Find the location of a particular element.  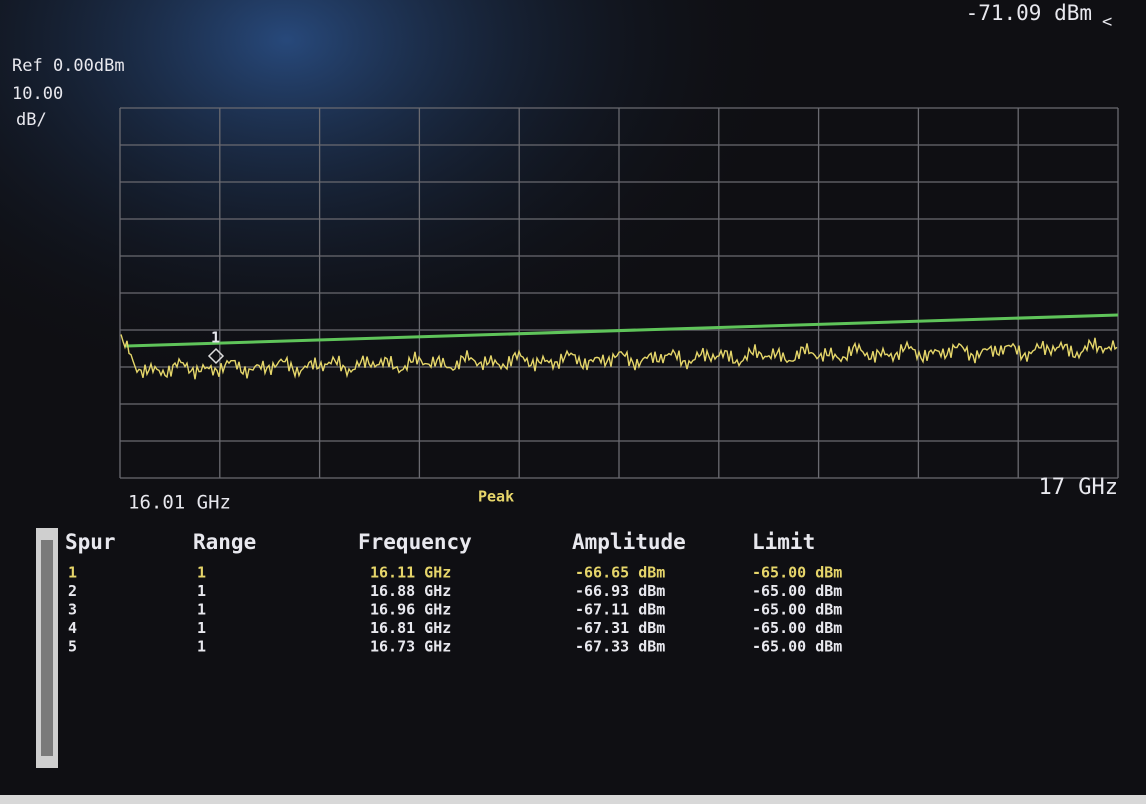

table-cell: -66.93 dBm is located at coordinates (620, 591).